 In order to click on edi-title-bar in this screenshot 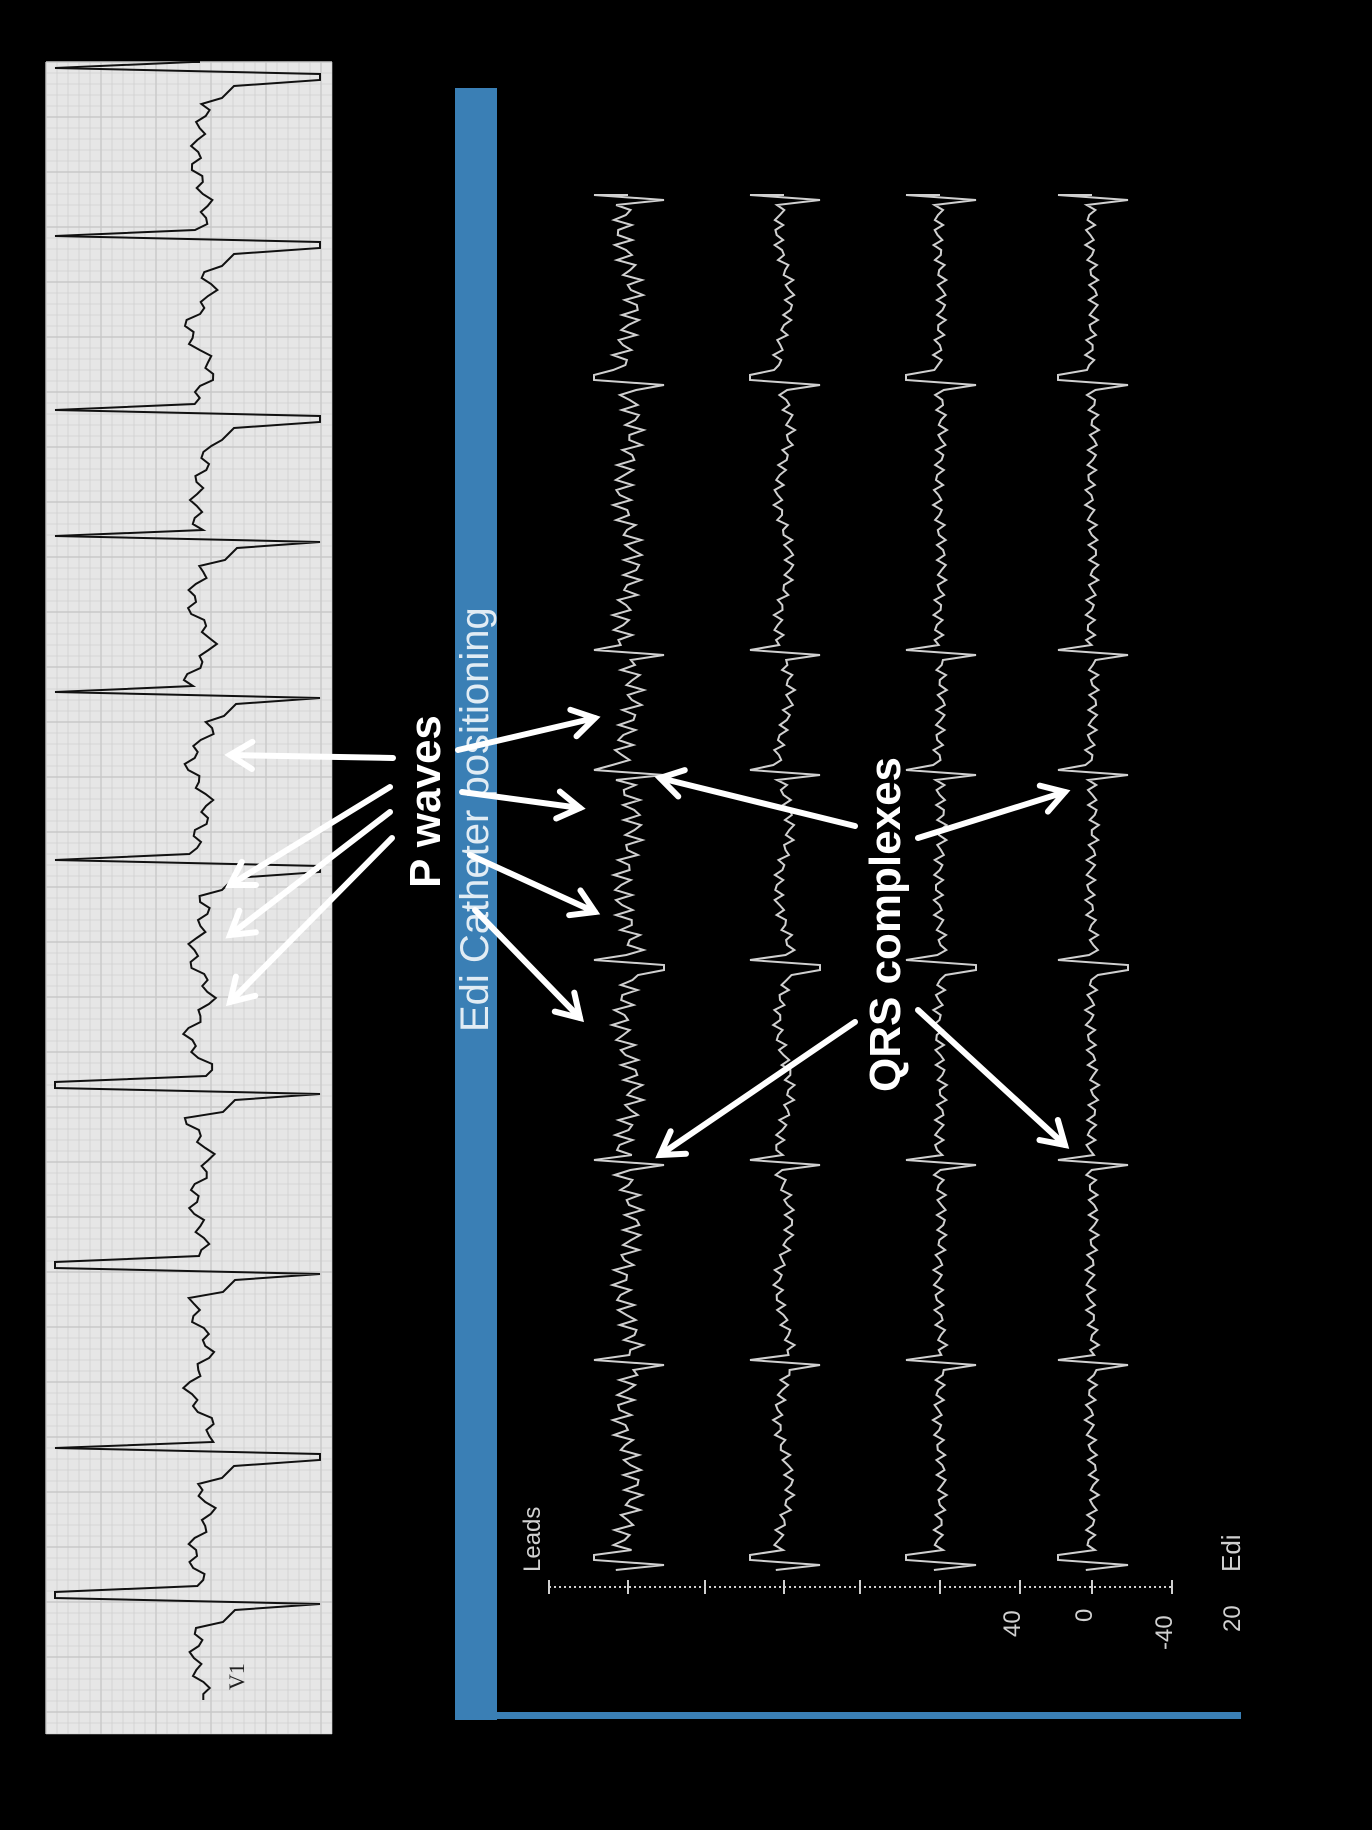, I will do `click(476, 904)`.